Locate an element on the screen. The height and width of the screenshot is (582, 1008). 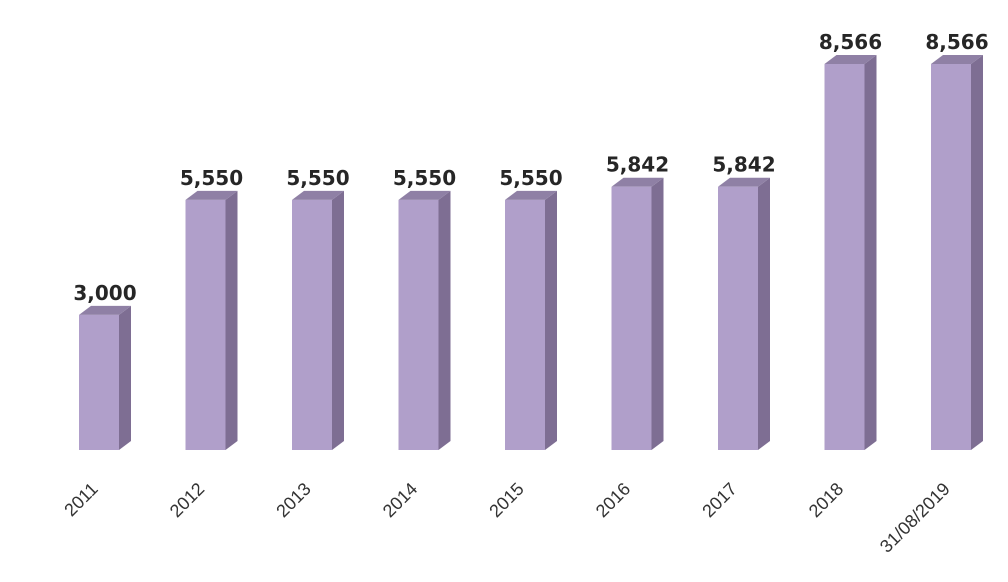
x-tick-label-6: 2017 is located at coordinates (719, 500).